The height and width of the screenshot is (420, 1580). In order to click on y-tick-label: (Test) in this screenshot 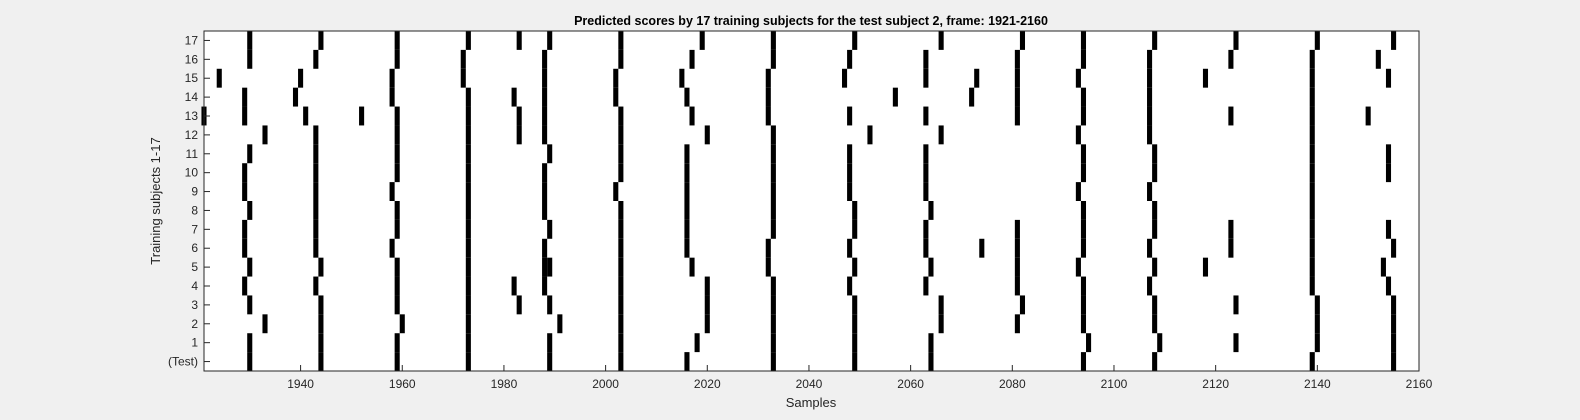, I will do `click(183, 362)`.